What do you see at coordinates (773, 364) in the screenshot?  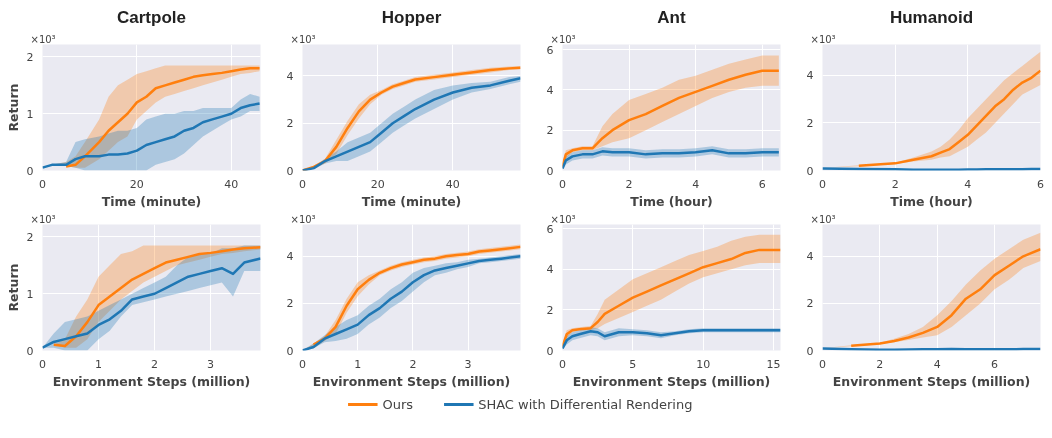 I see `x-tick-label: 15` at bounding box center [773, 364].